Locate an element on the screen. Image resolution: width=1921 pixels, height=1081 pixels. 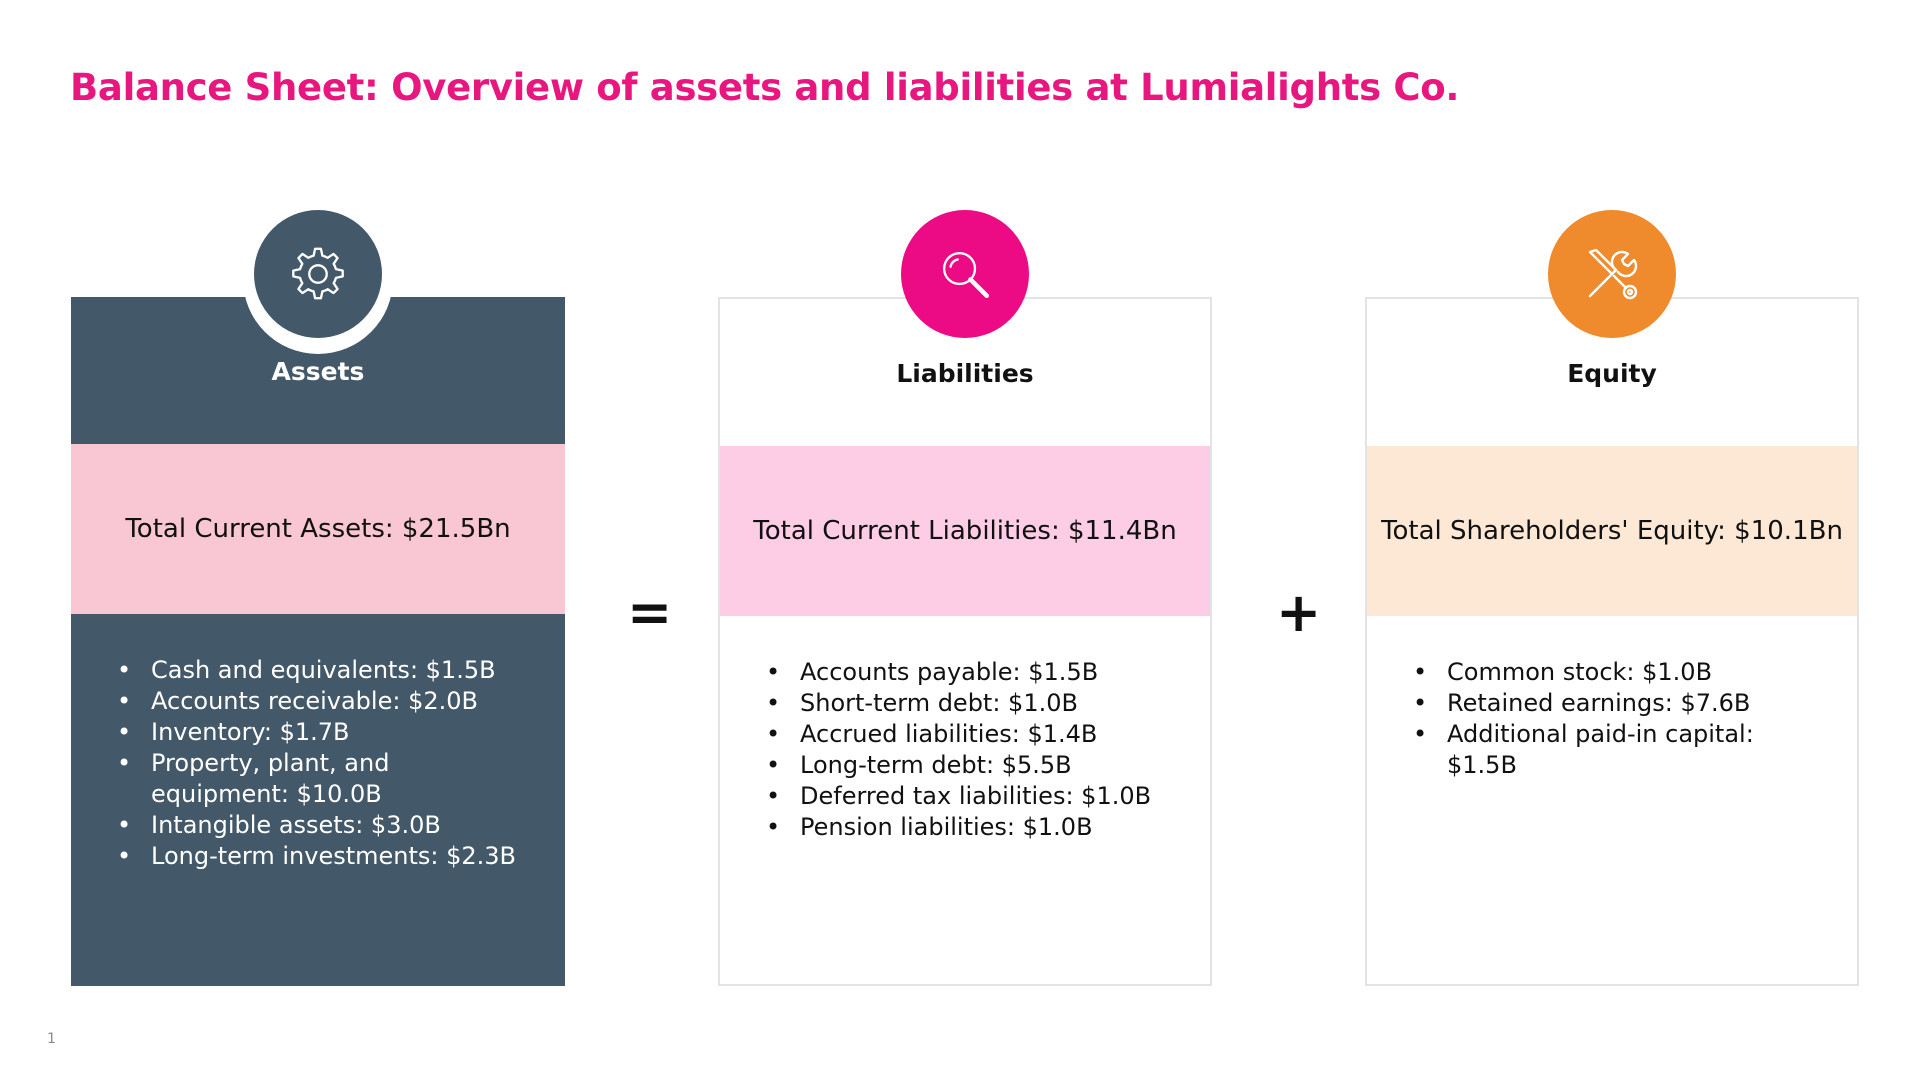
list-item: Short-term debt: $1.0B is located at coordinates (975, 703).